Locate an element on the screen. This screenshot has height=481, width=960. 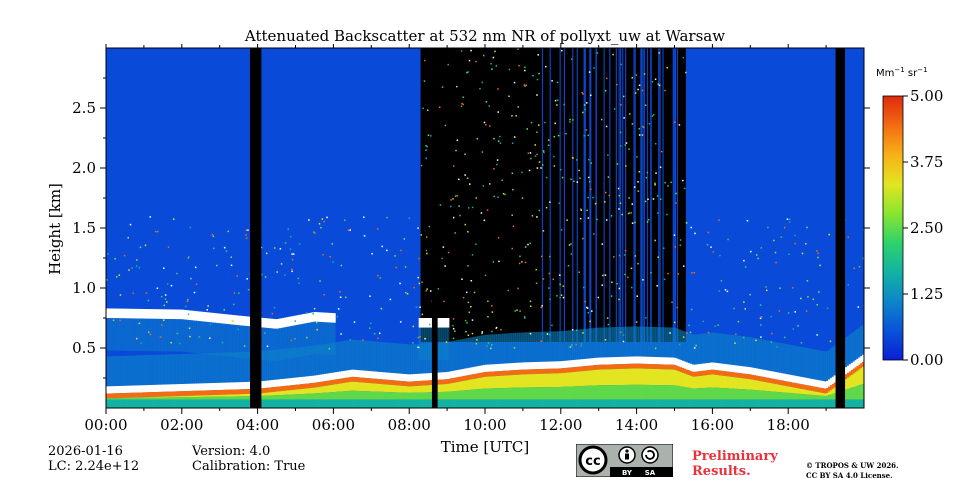
y-axis-label: Height [km] is located at coordinates (55, 229).